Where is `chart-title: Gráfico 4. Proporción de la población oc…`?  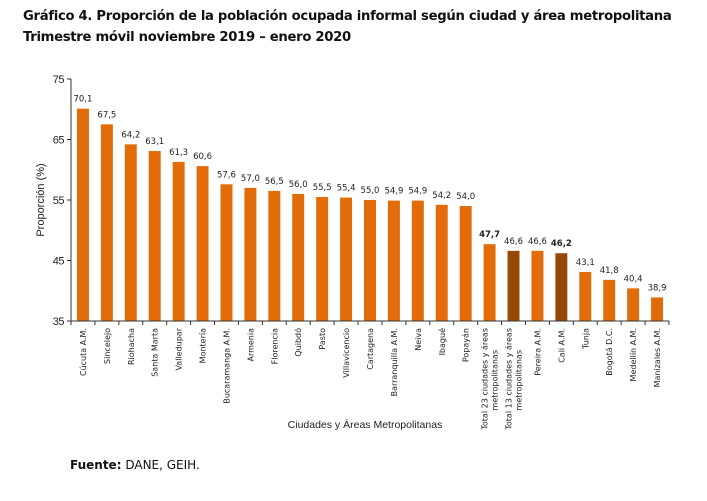
chart-title: Gráfico 4. Proporción de la población oc… is located at coordinates (347, 16).